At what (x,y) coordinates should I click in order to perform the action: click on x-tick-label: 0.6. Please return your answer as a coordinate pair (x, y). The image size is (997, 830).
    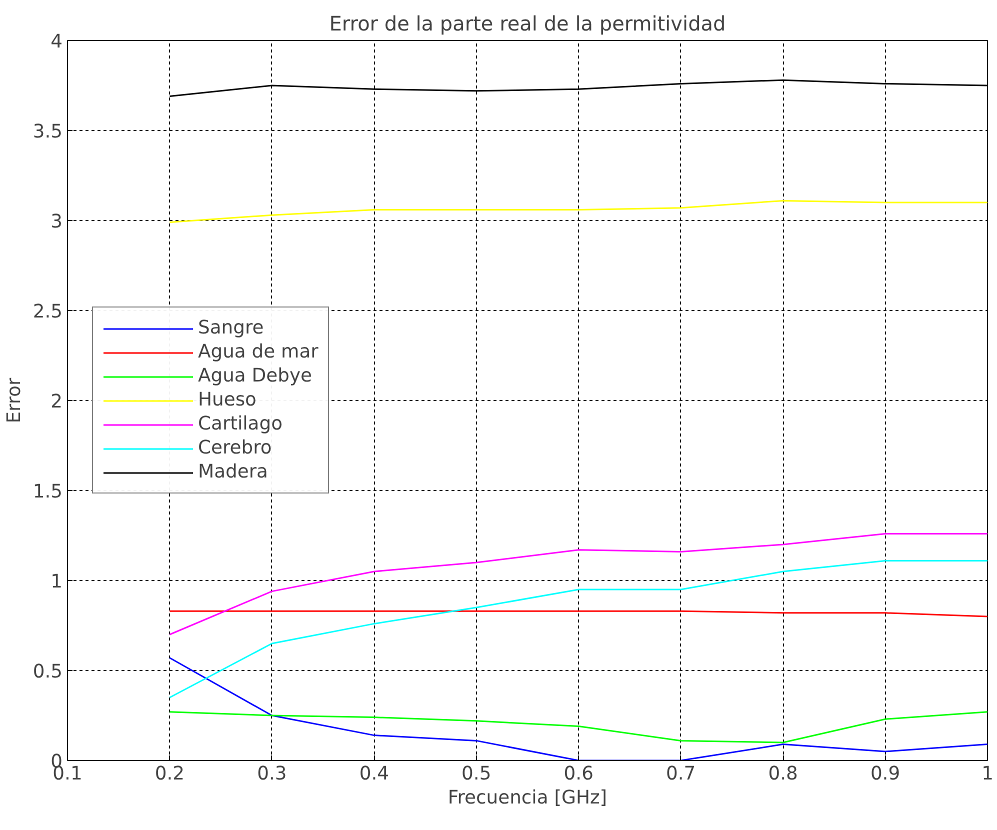
    Looking at the image, I should click on (579, 774).